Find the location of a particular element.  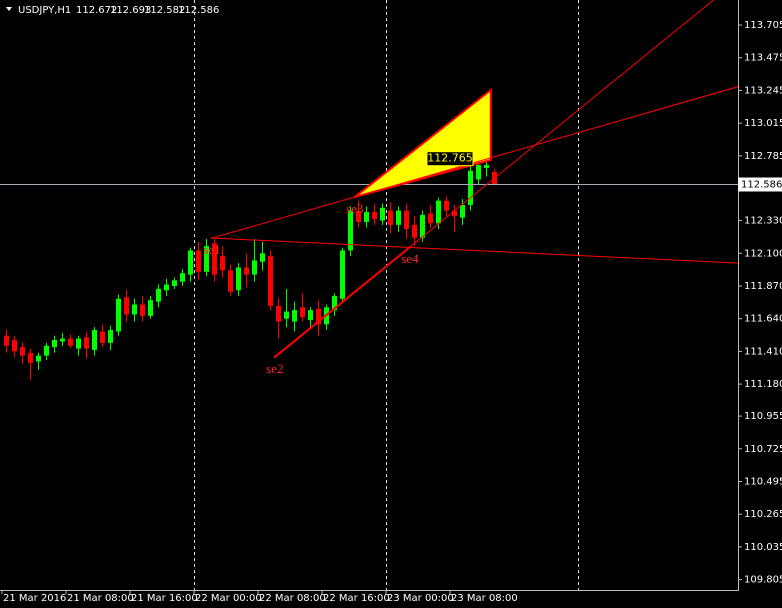

trend-ray is located at coordinates (474, 250).